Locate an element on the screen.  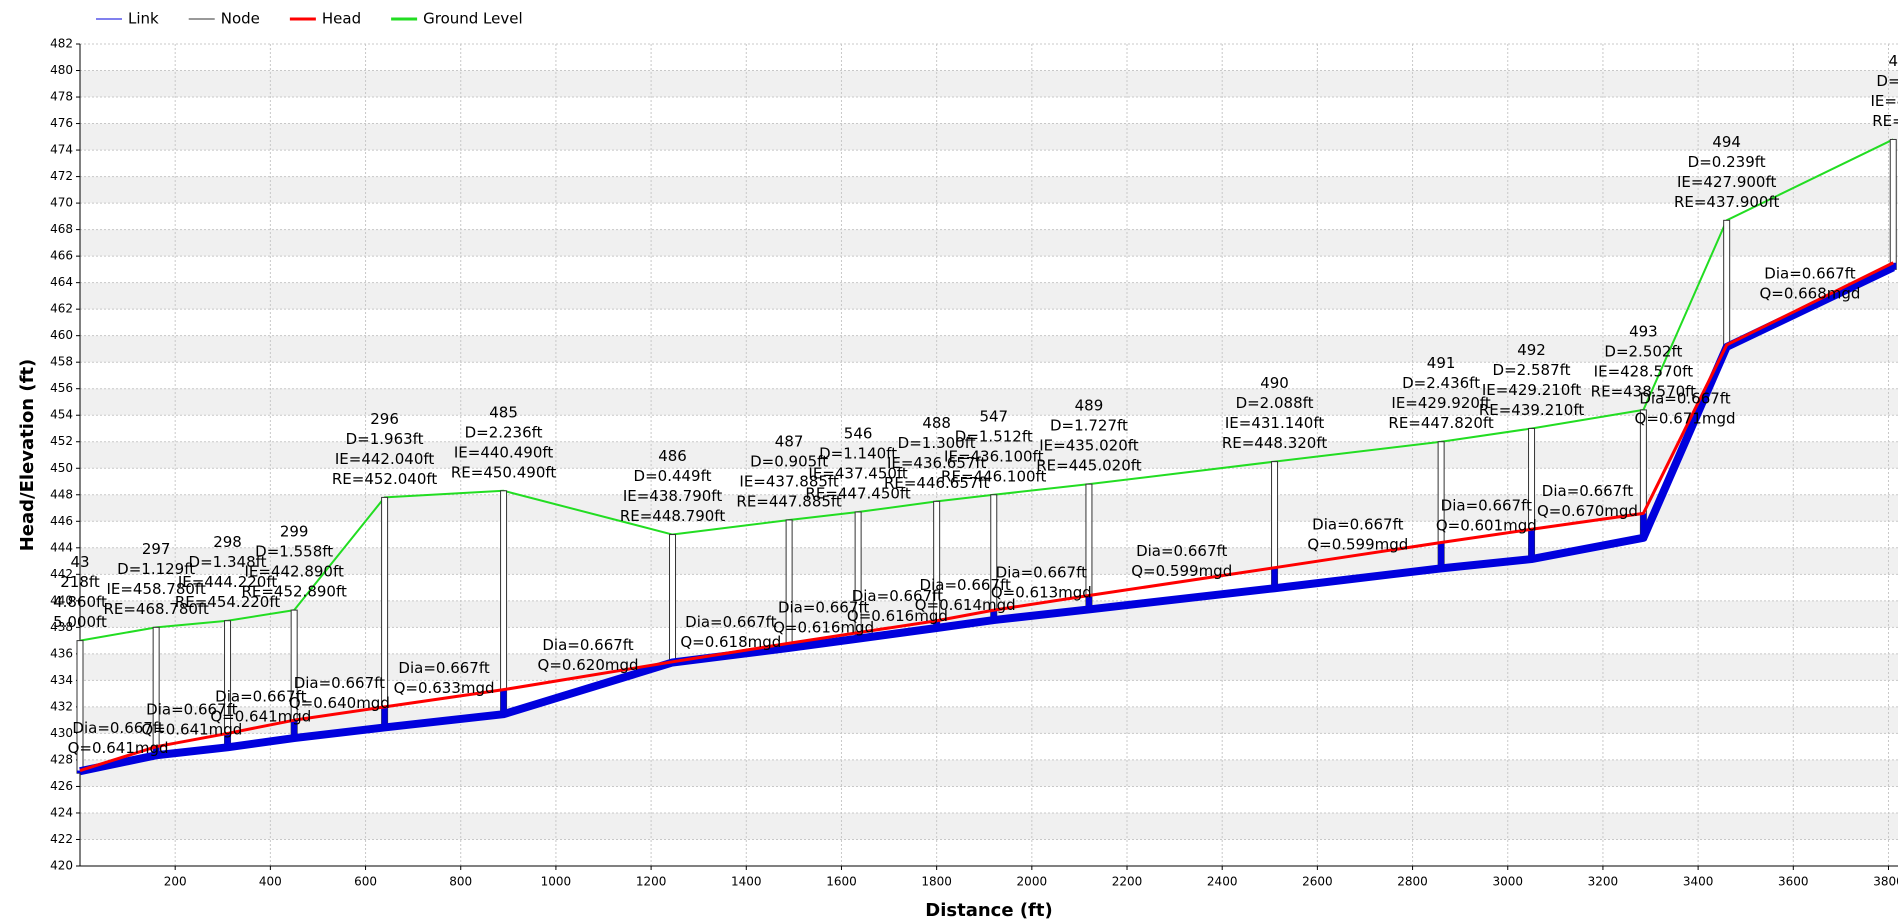
node-label: D=1.963ft is located at coordinates (385, 439).